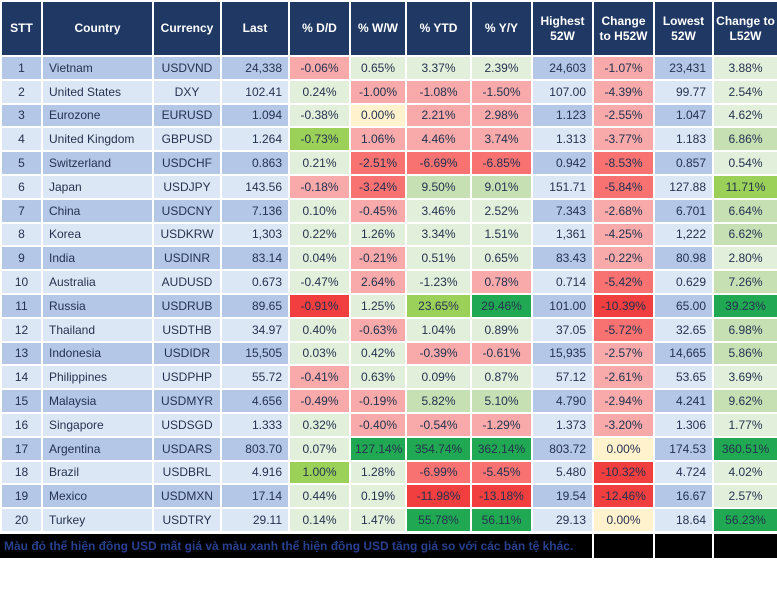  What do you see at coordinates (97, 305) in the screenshot?
I see `cell-country: Russia` at bounding box center [97, 305].